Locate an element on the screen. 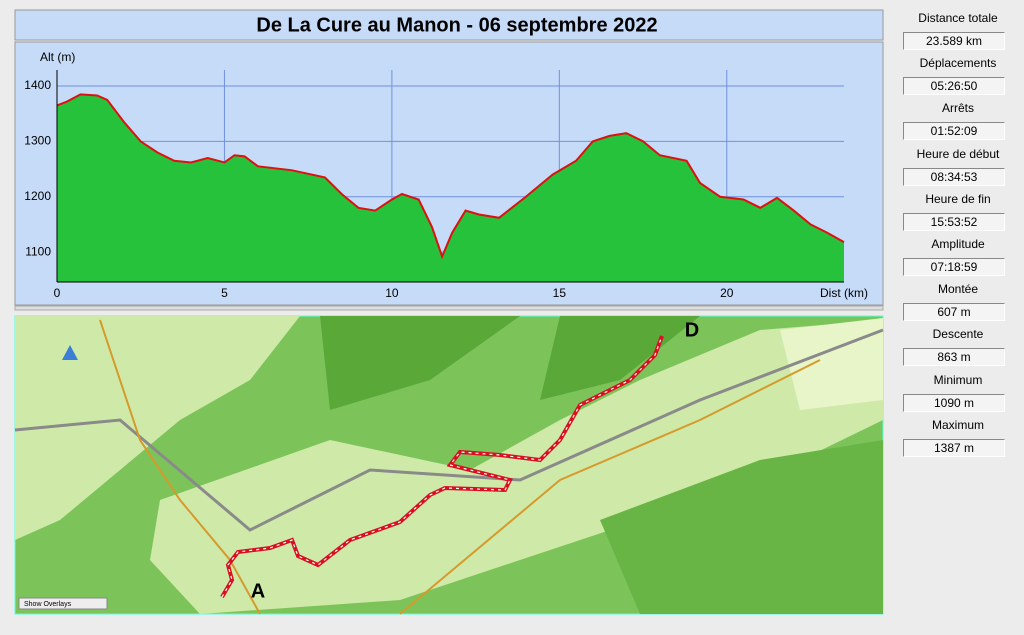  stat-value: 07:18:59 is located at coordinates (954, 267).